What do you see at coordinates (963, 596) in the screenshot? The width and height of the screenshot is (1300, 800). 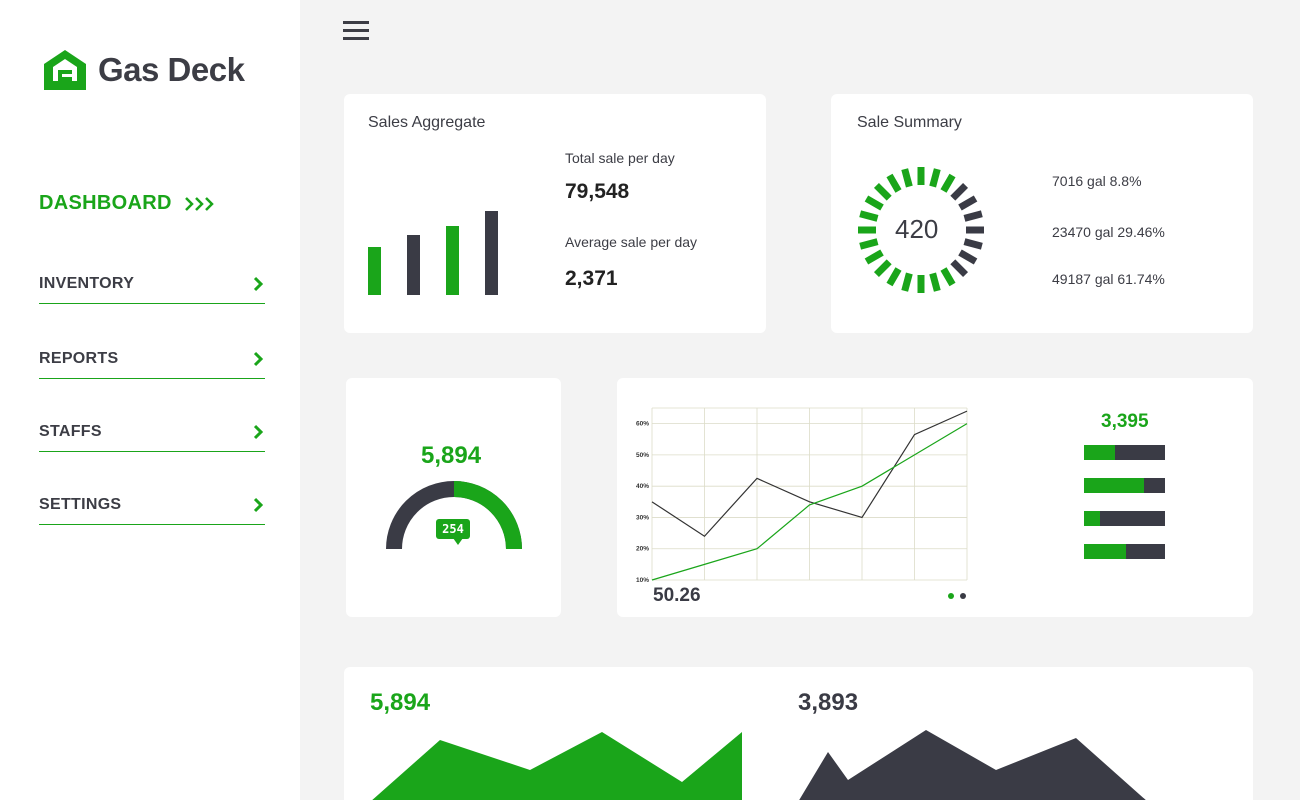 I see `pager-dot` at bounding box center [963, 596].